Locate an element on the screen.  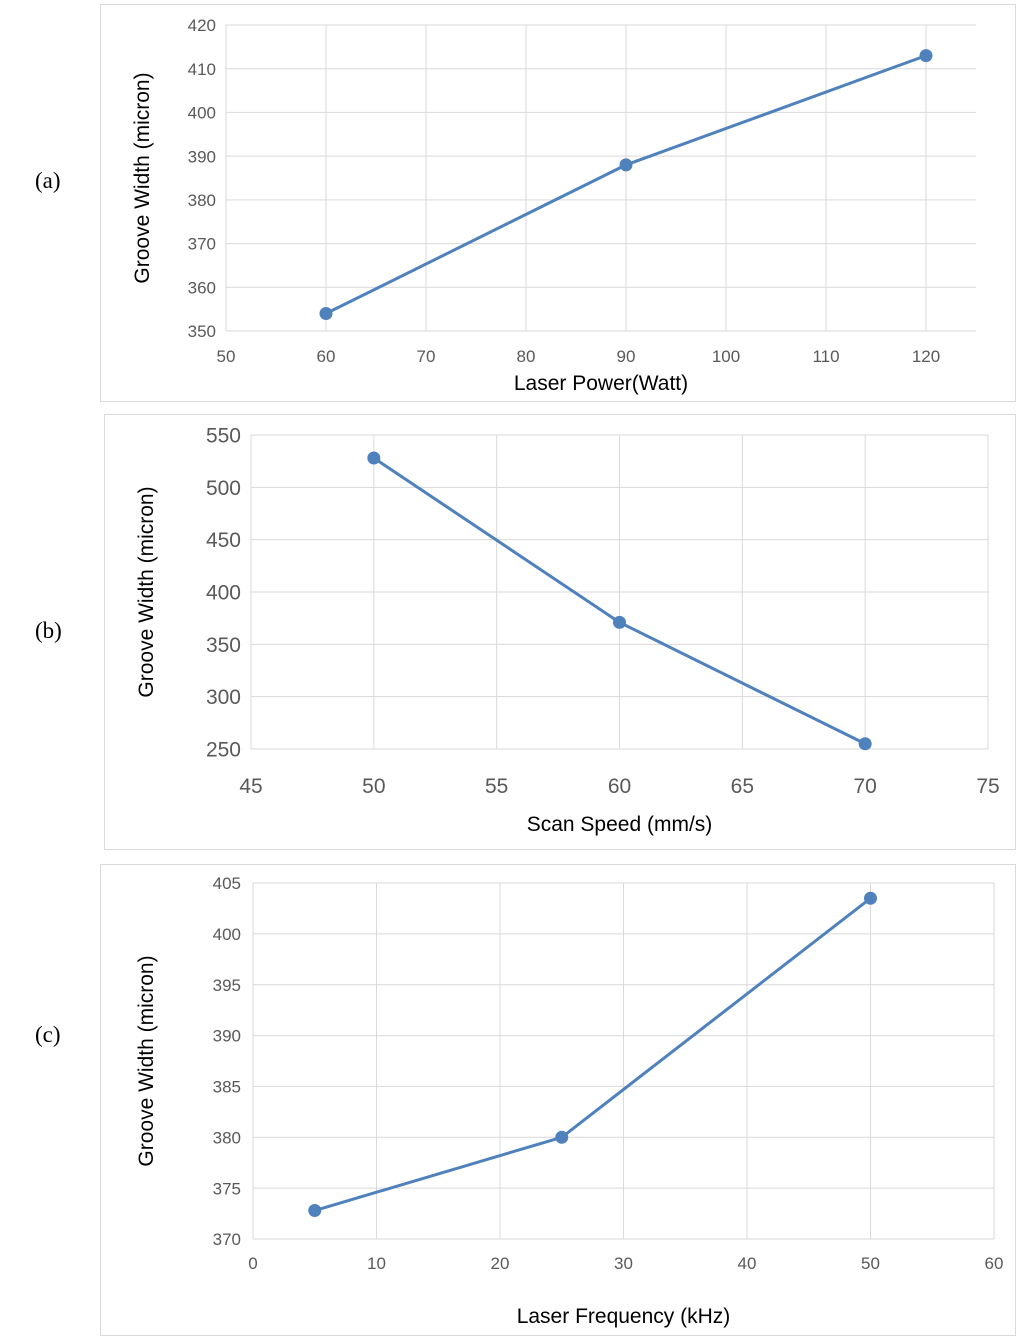
x-tick-label: 10 is located at coordinates (376, 1263).